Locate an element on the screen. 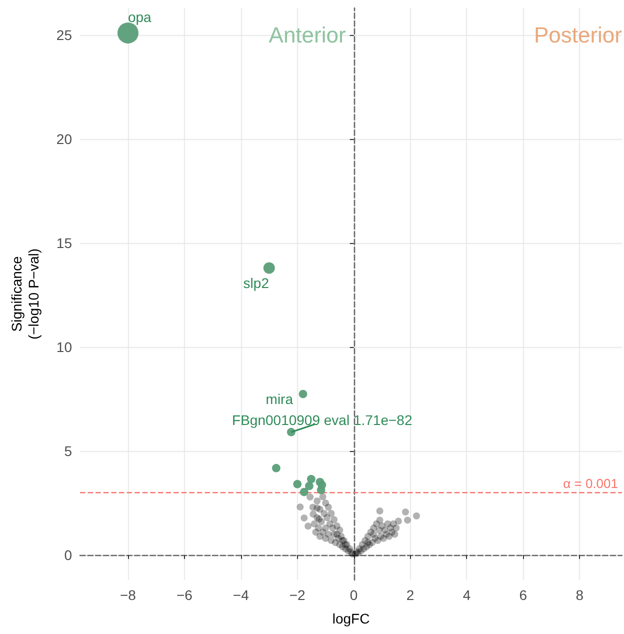  x-tick-label: 2 is located at coordinates (410, 595).